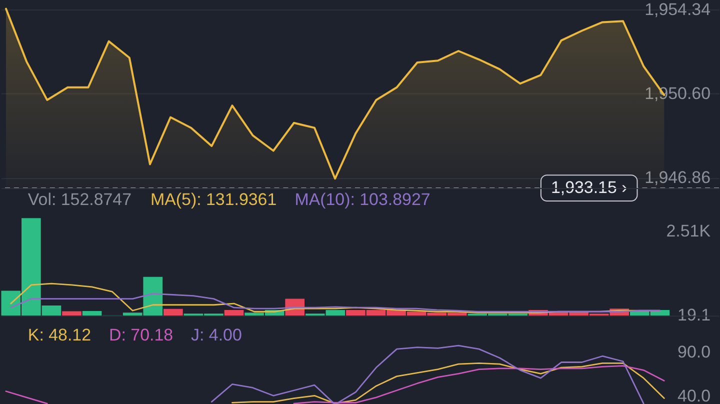  What do you see at coordinates (694, 352) in the screenshot?
I see `y-tick-label: 90.0` at bounding box center [694, 352].